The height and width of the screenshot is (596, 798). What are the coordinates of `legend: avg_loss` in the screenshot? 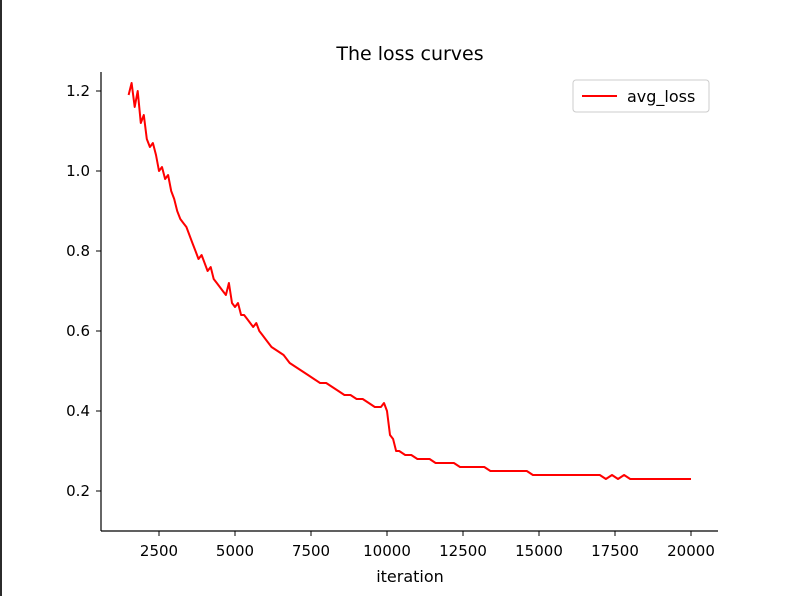 It's located at (641, 96).